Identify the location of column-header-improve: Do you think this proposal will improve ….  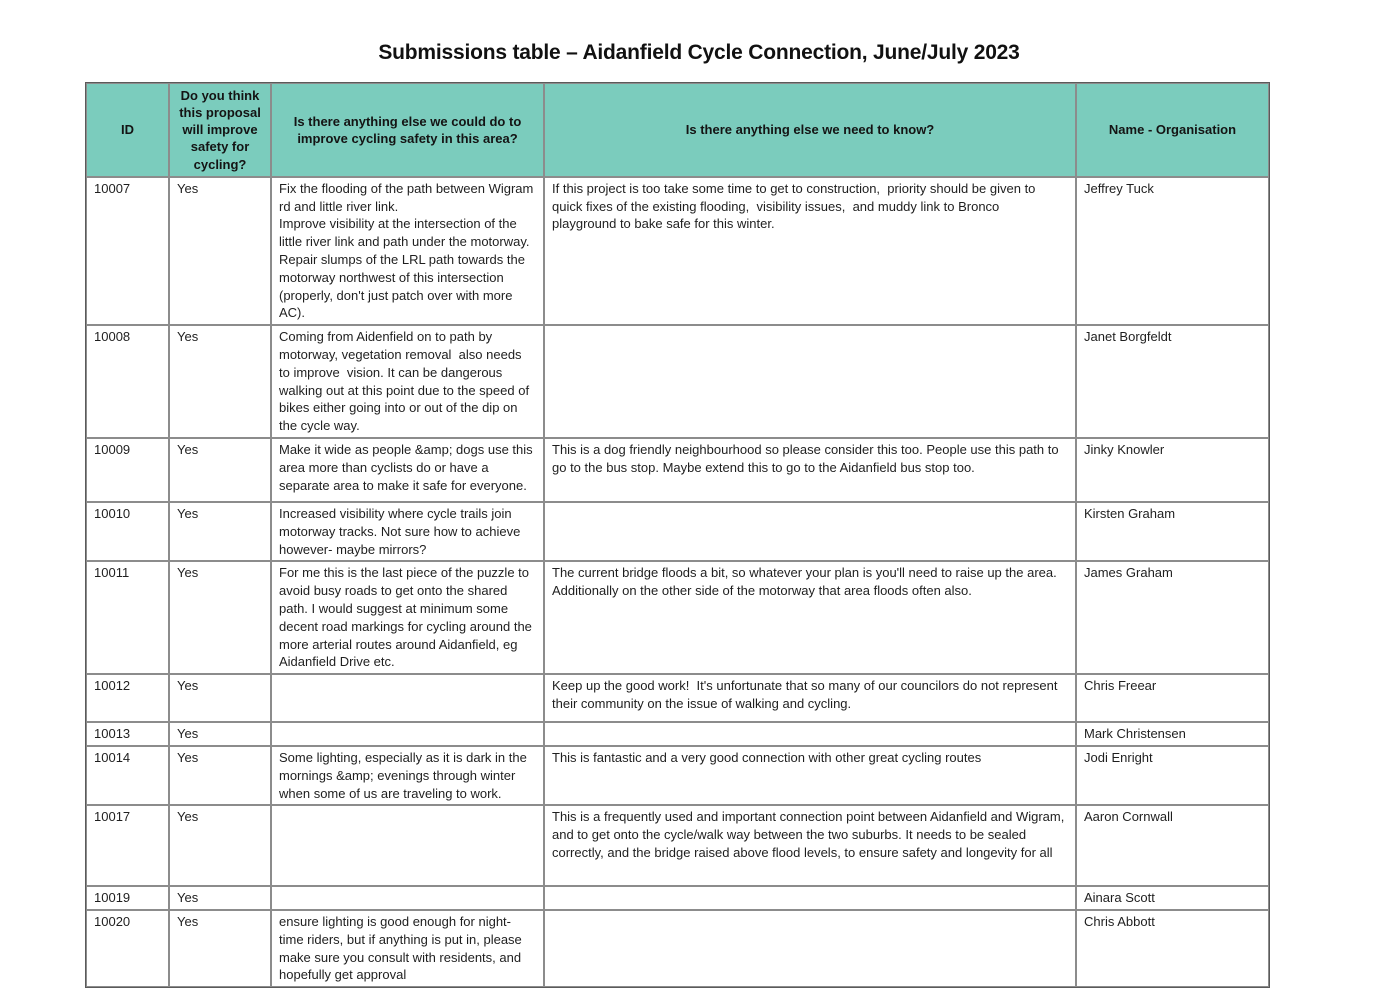
(220, 130).